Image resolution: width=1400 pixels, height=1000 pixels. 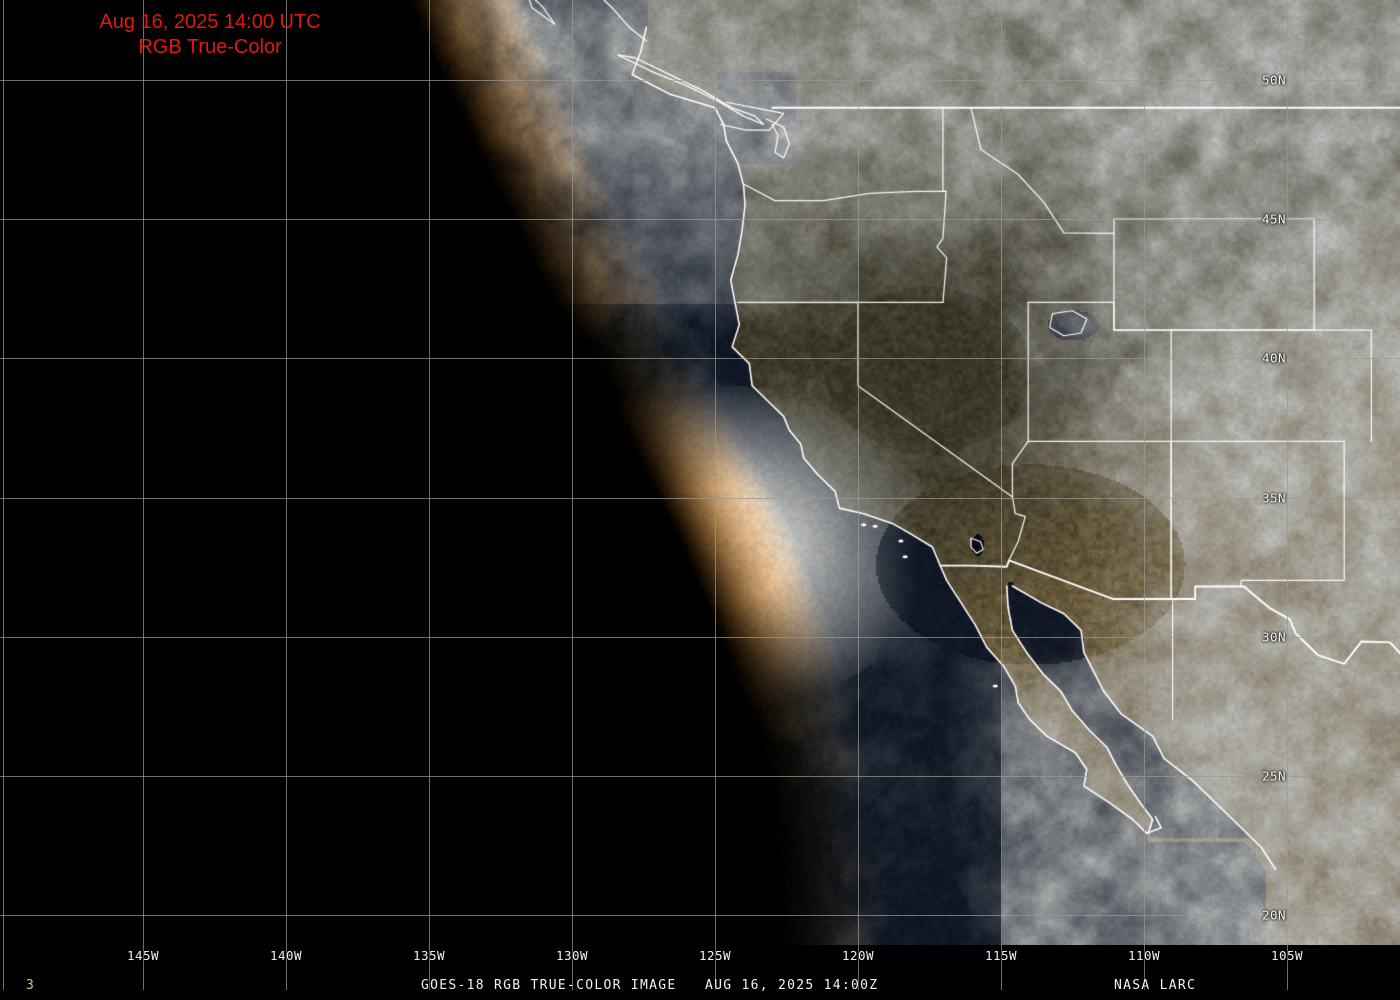 I want to click on latitude-label-40n: 40N, so click(x=1274, y=358).